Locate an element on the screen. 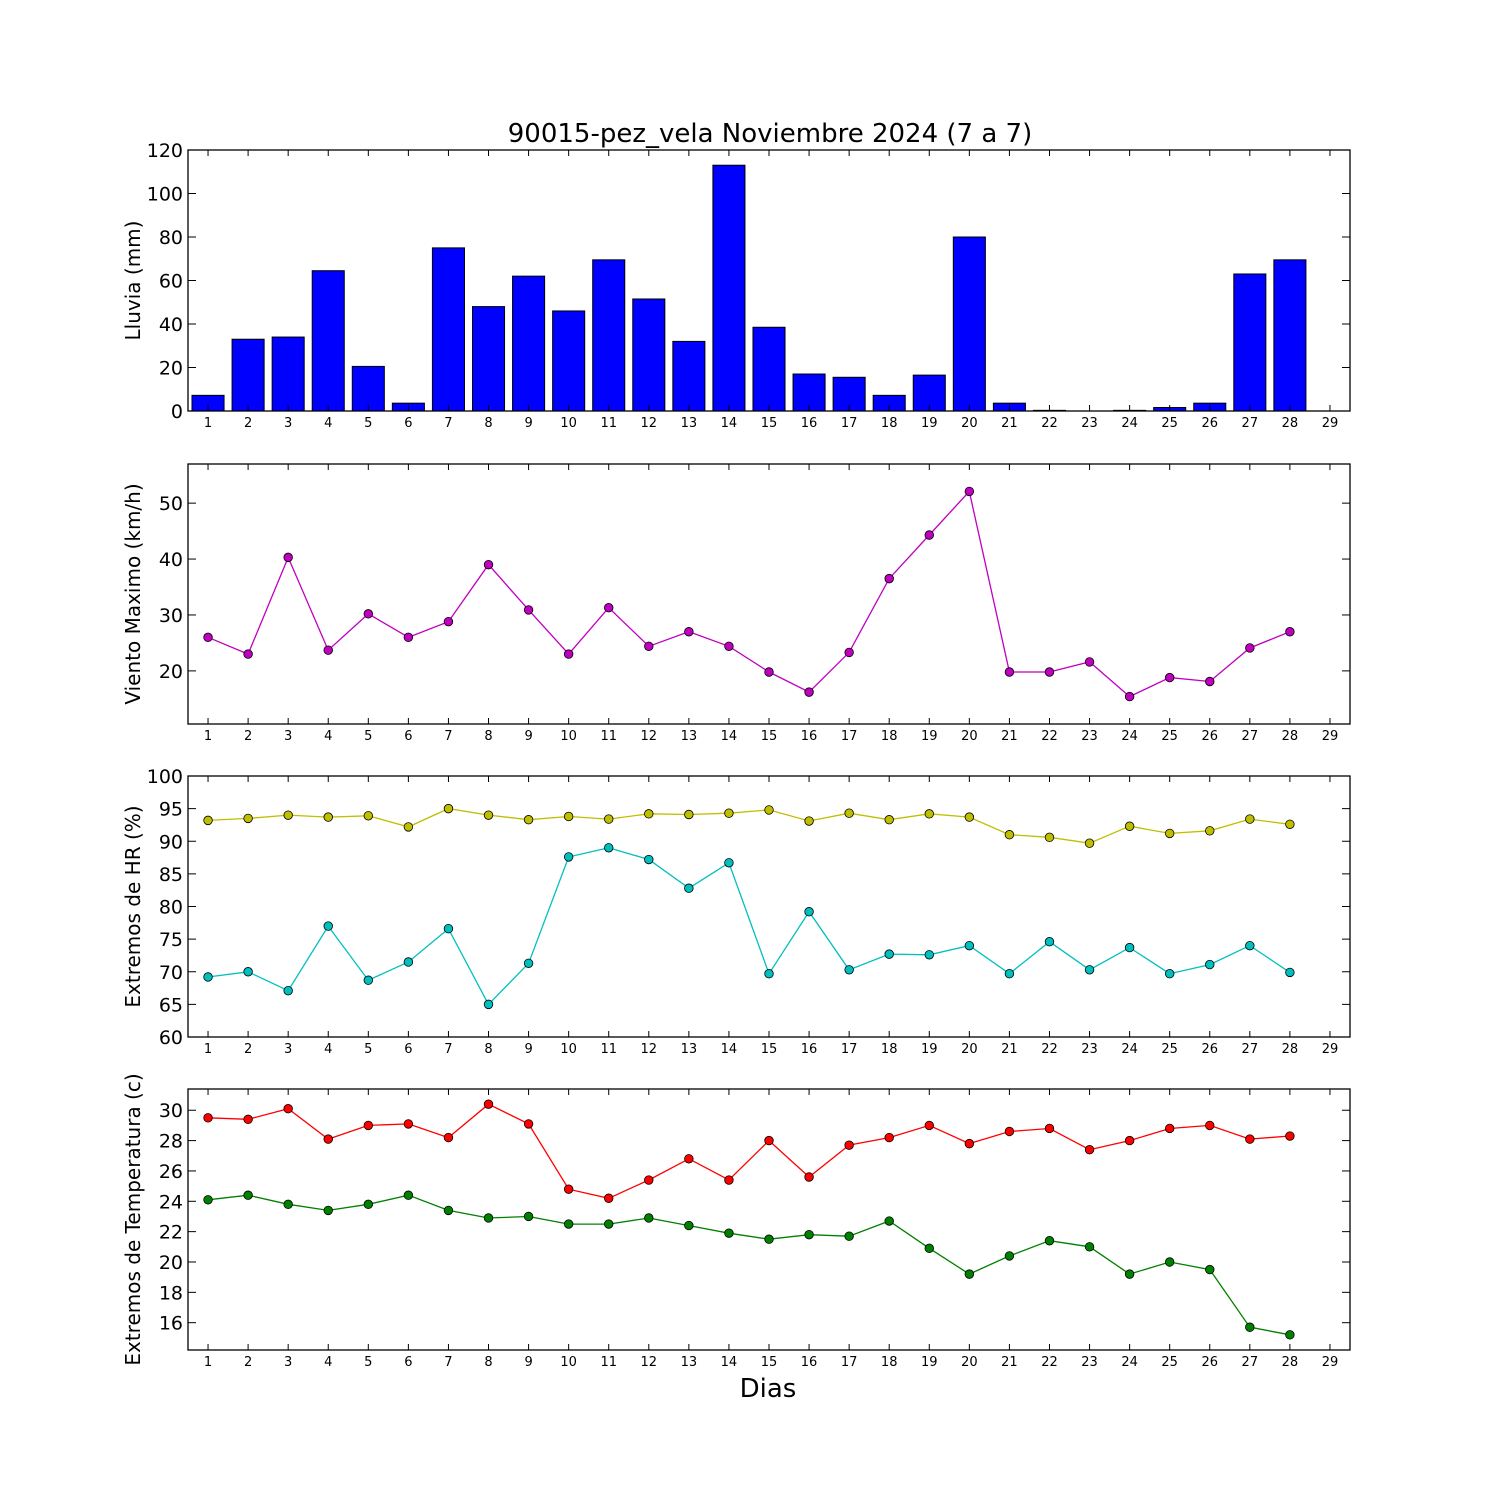 This screenshot has width=1500, height=1500. x-tick-label: 4 is located at coordinates (328, 736).